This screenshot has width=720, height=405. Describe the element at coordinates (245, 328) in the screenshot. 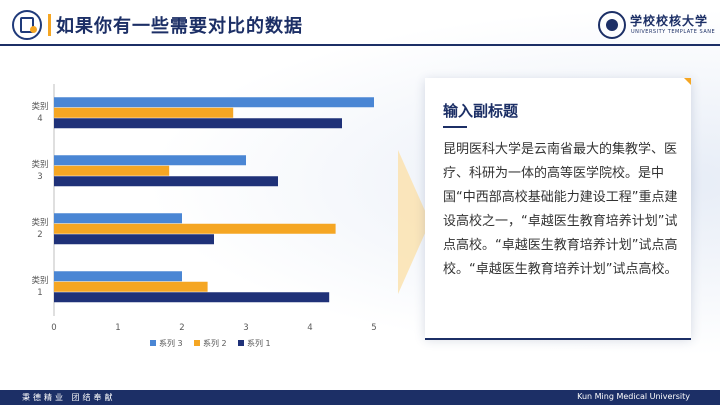

I see `x-tick-label: 3` at that location.